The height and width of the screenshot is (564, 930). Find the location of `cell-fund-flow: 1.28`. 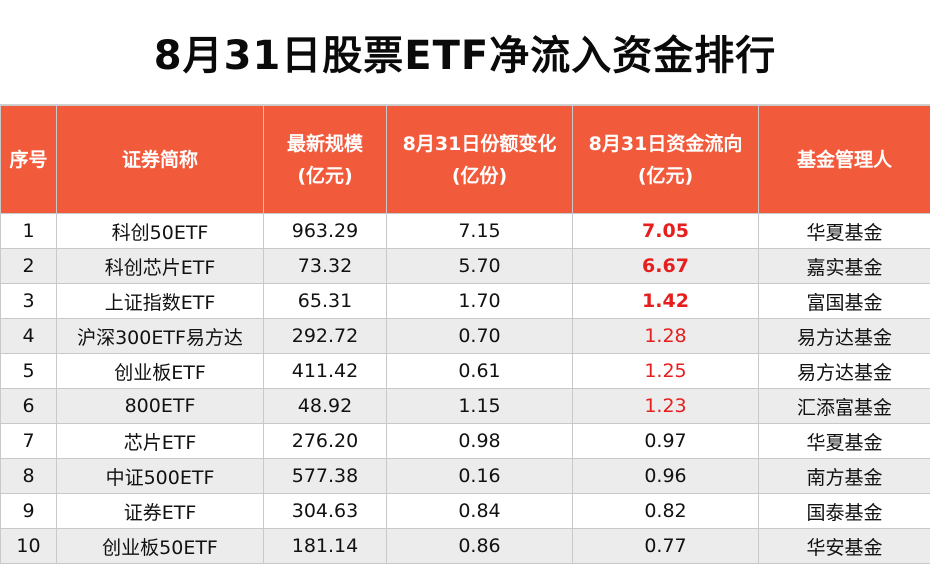

cell-fund-flow: 1.28 is located at coordinates (666, 336).